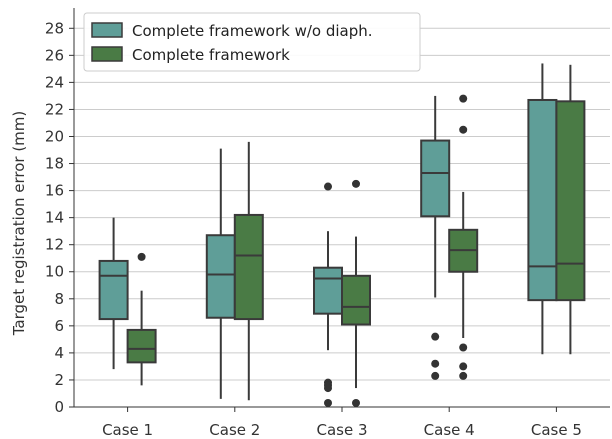 The width and height of the screenshot is (612, 439). I want to click on y-tick-label-26: 26, so click(54, 55).